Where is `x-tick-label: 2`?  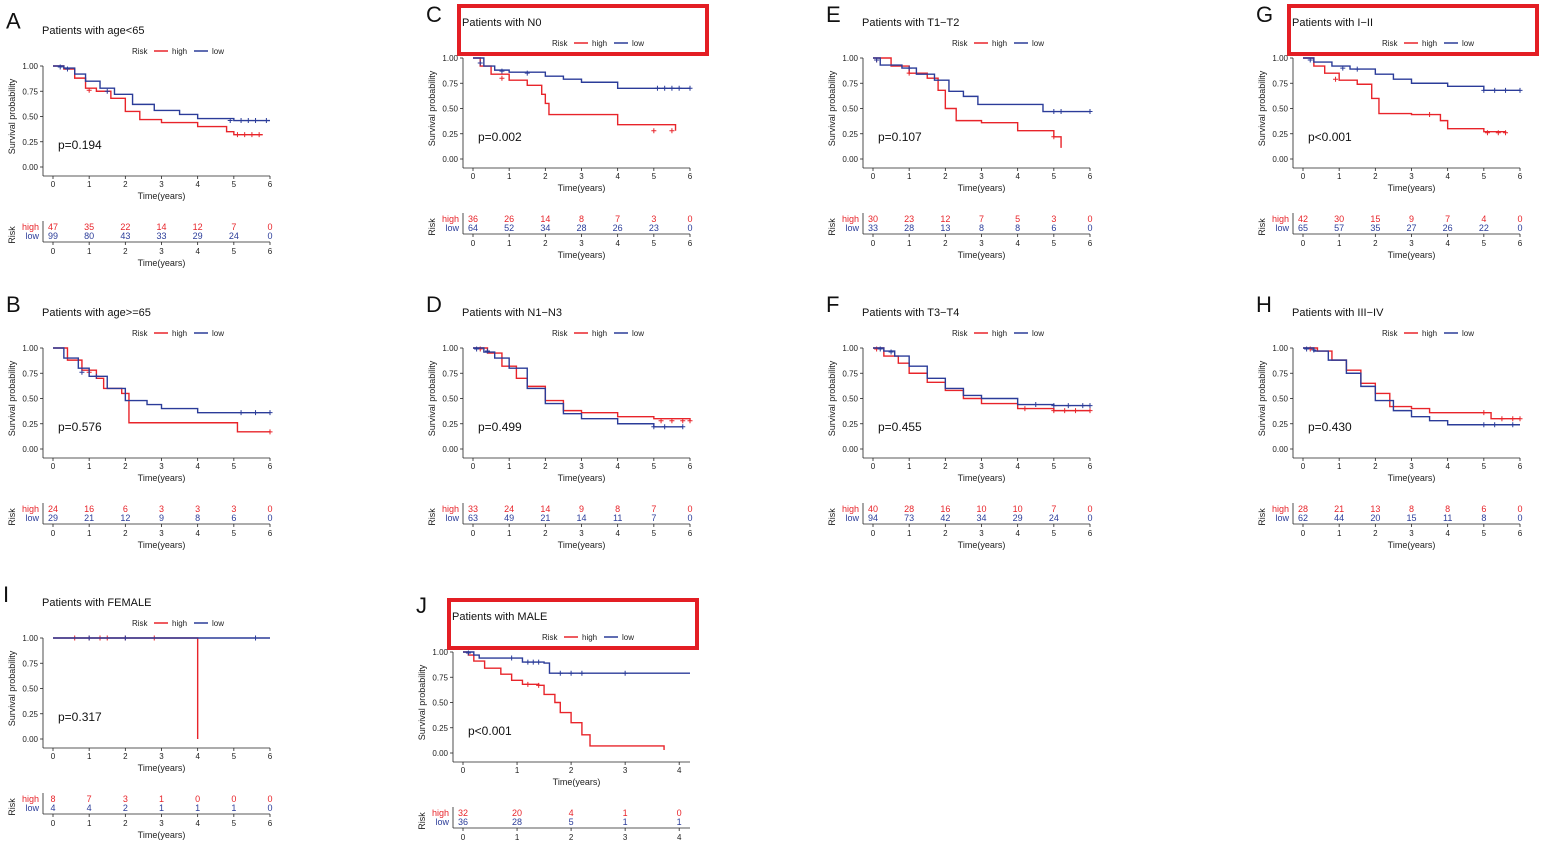 x-tick-label: 2 is located at coordinates (125, 756).